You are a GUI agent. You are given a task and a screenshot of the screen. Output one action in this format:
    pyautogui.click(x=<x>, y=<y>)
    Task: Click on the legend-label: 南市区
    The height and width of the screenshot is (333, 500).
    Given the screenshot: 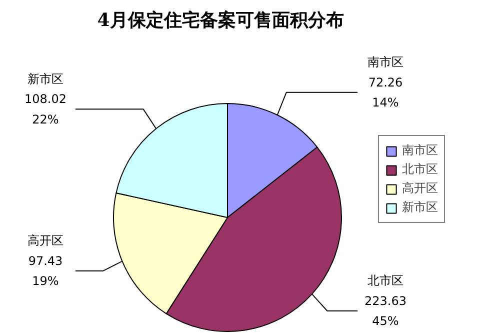 What is the action you would take?
    pyautogui.click(x=420, y=150)
    